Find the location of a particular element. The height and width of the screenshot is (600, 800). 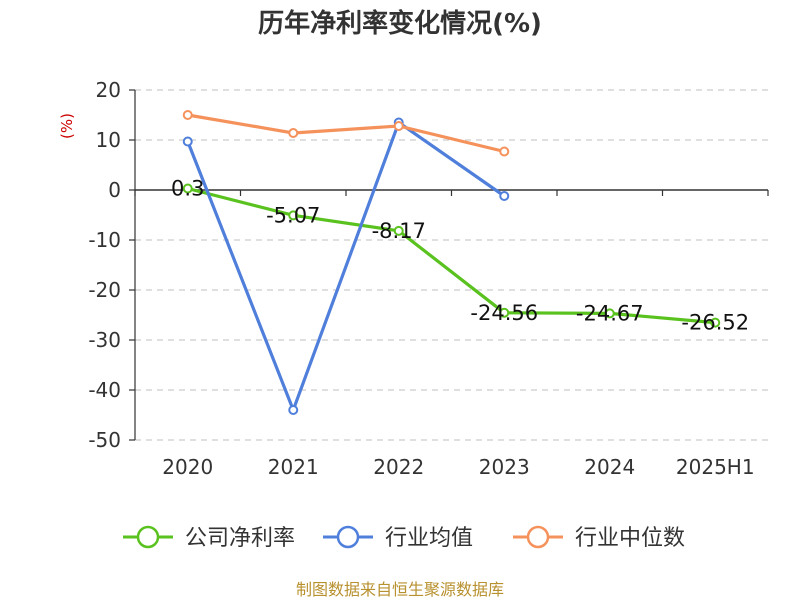

x-tick-label: 2024 is located at coordinates (609, 467).